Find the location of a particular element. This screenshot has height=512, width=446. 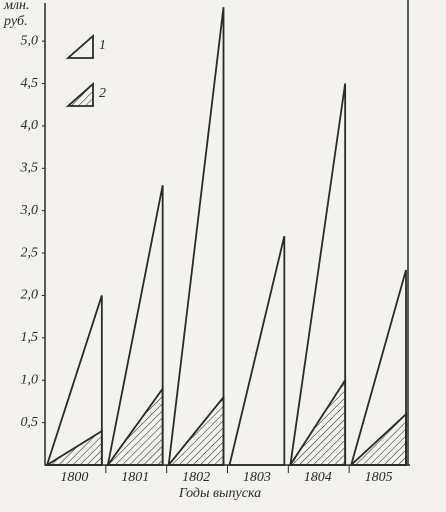

y-tick-label: 3,5 is located at coordinates (29, 168).